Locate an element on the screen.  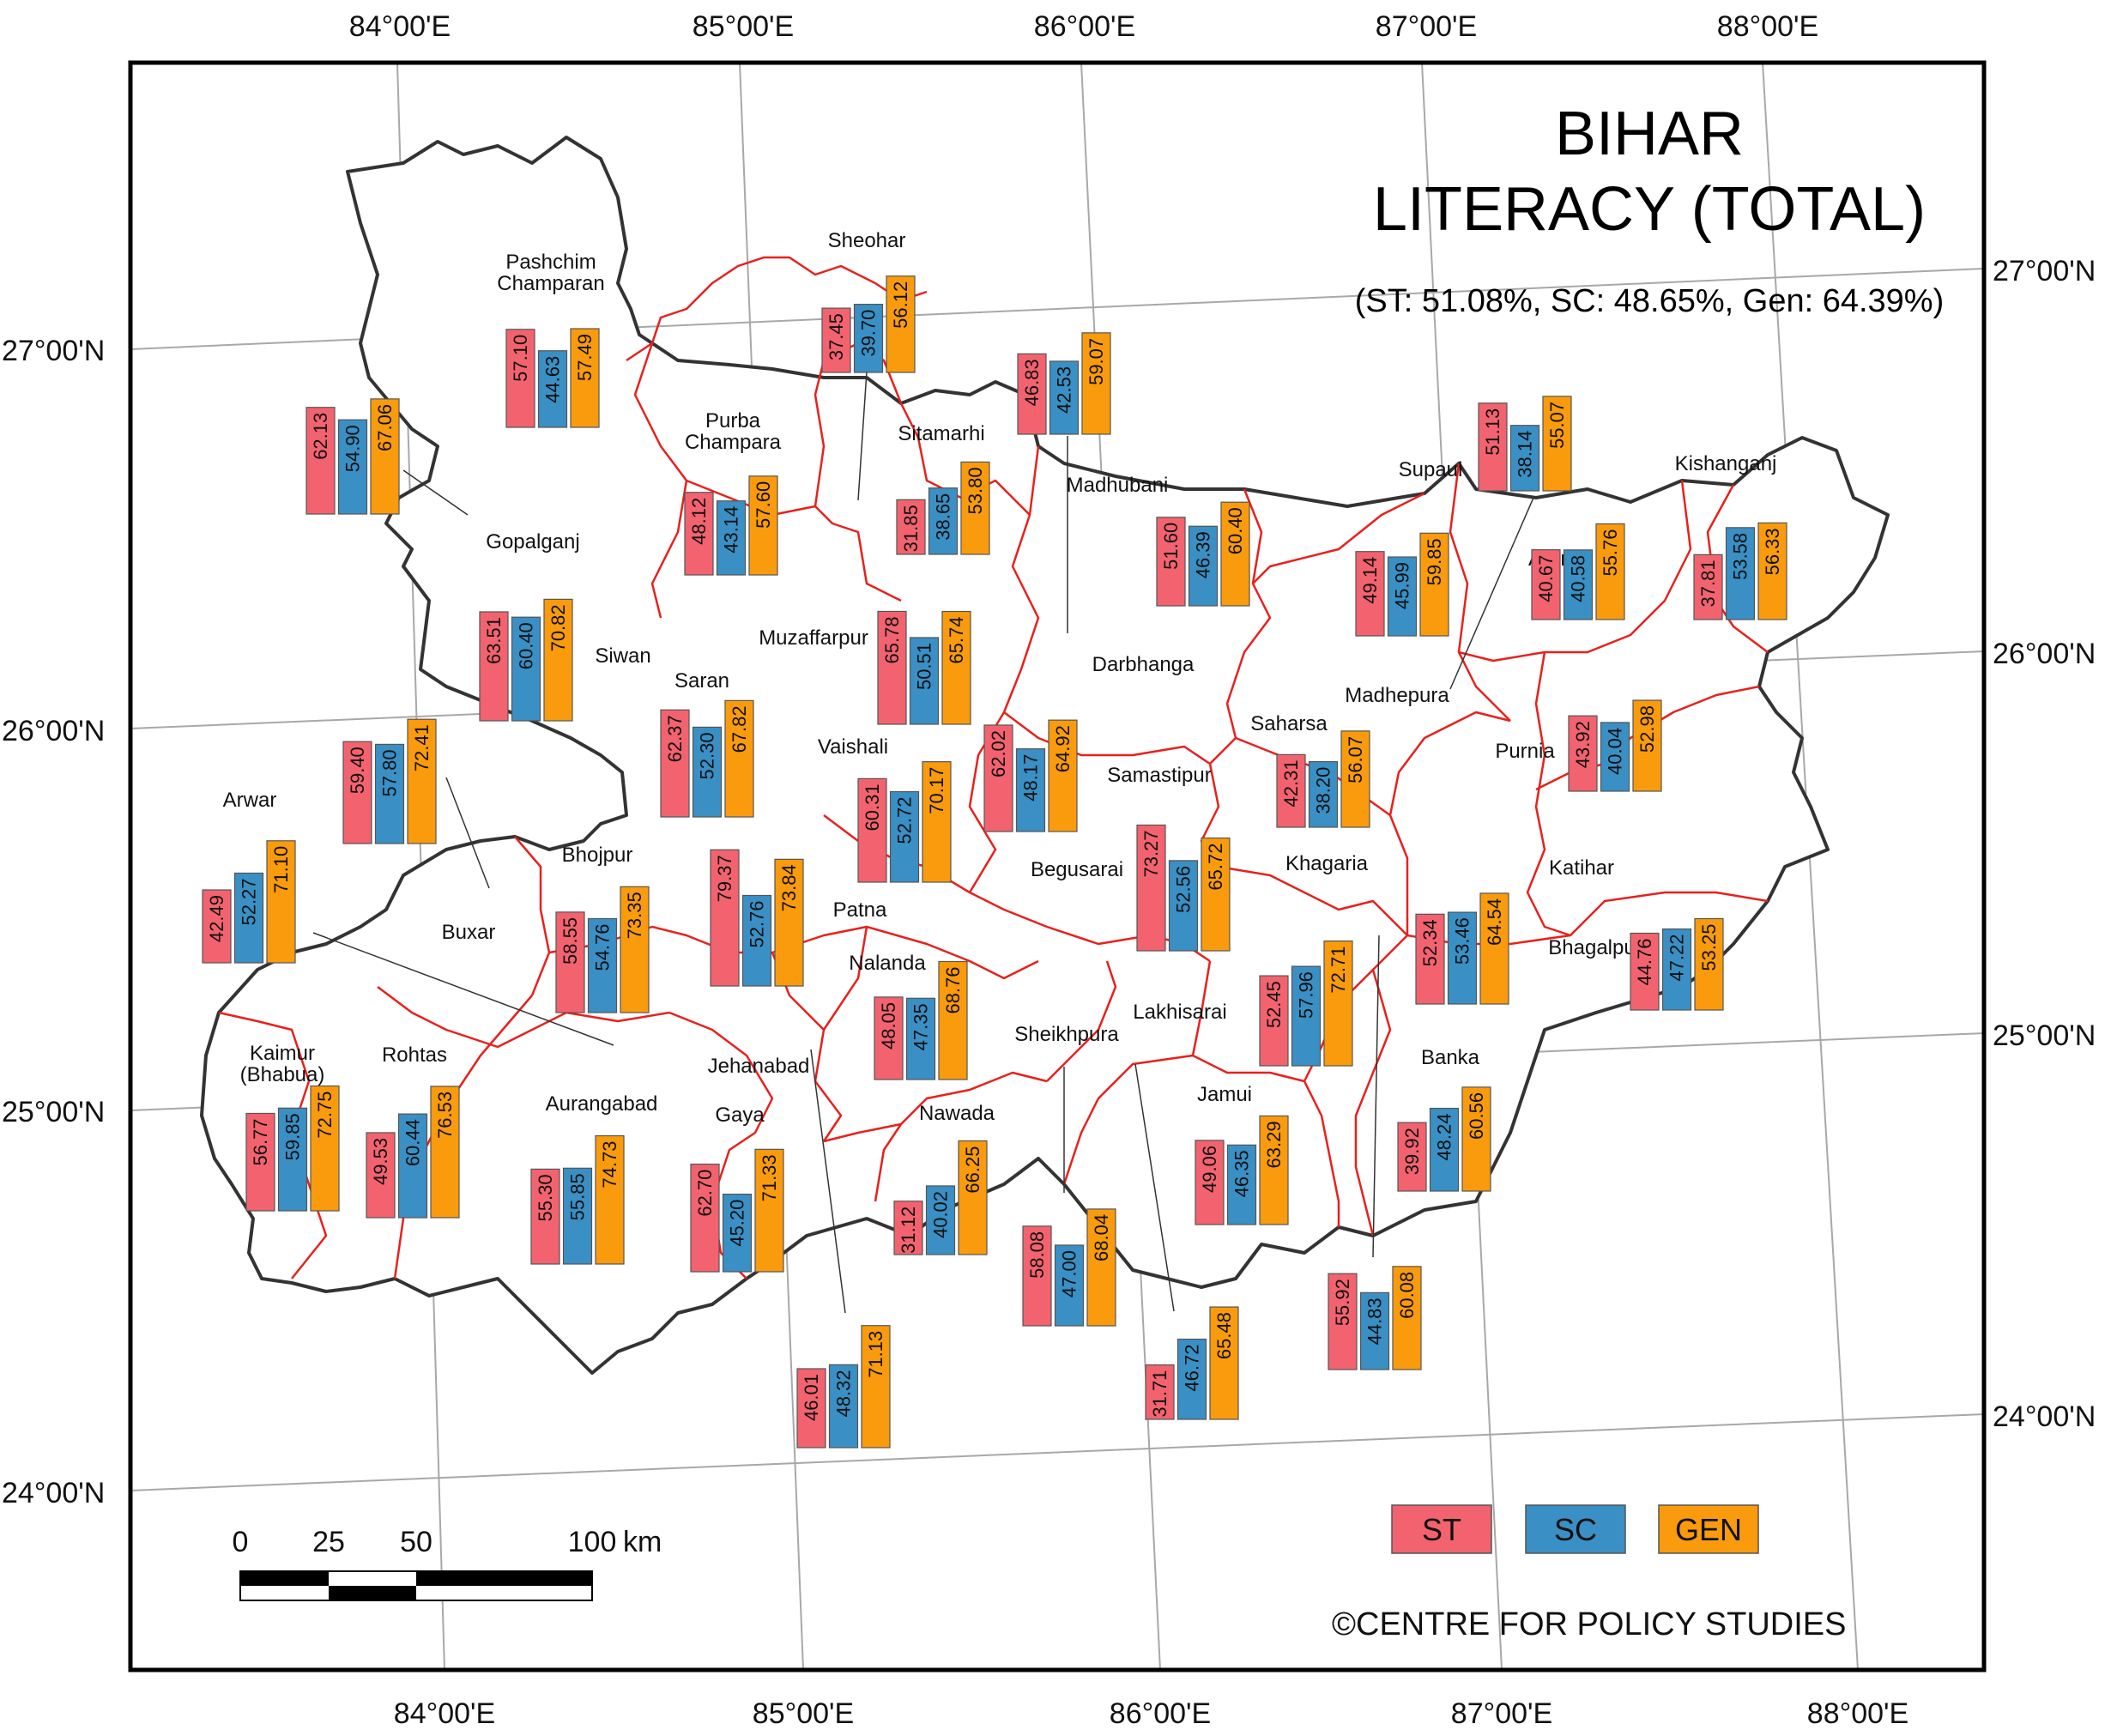
lon-label-bottom: 84°00'E is located at coordinates (444, 1714).